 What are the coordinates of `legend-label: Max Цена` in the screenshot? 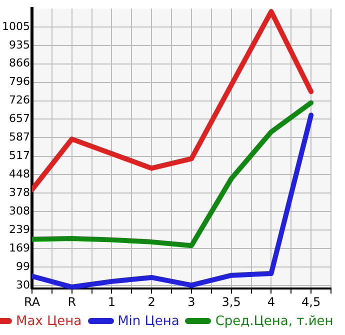 It's located at (48, 321).